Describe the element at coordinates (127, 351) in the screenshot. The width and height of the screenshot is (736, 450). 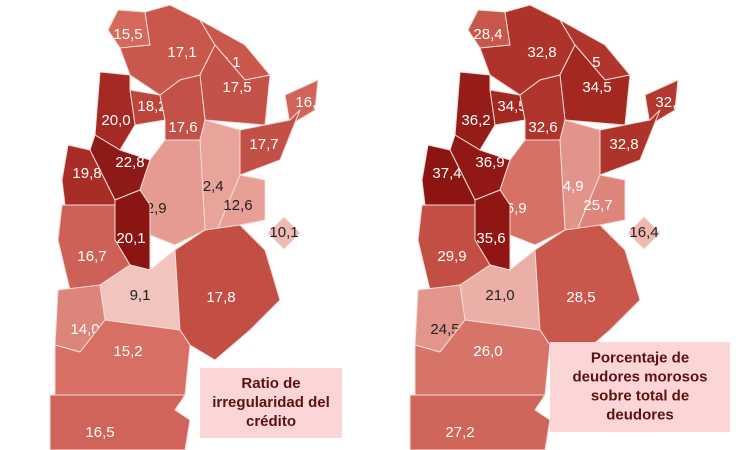
I see `province-value: 15,2` at that location.